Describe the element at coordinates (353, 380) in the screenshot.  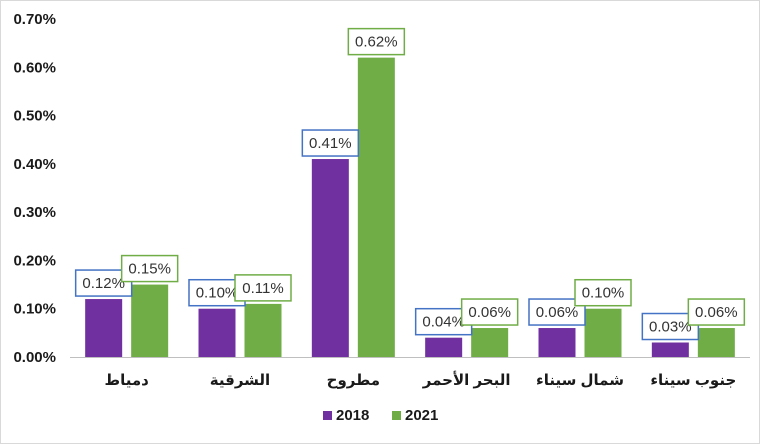
I see `x-tick-label: مطروح` at that location.